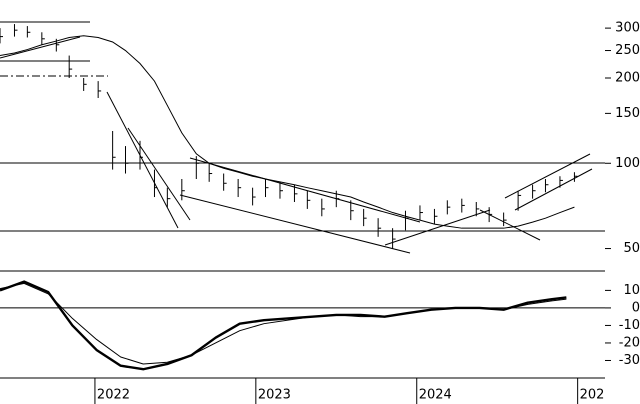  Describe the element at coordinates (435, 395) in the screenshot. I see `x-tick-label: 2024` at that location.